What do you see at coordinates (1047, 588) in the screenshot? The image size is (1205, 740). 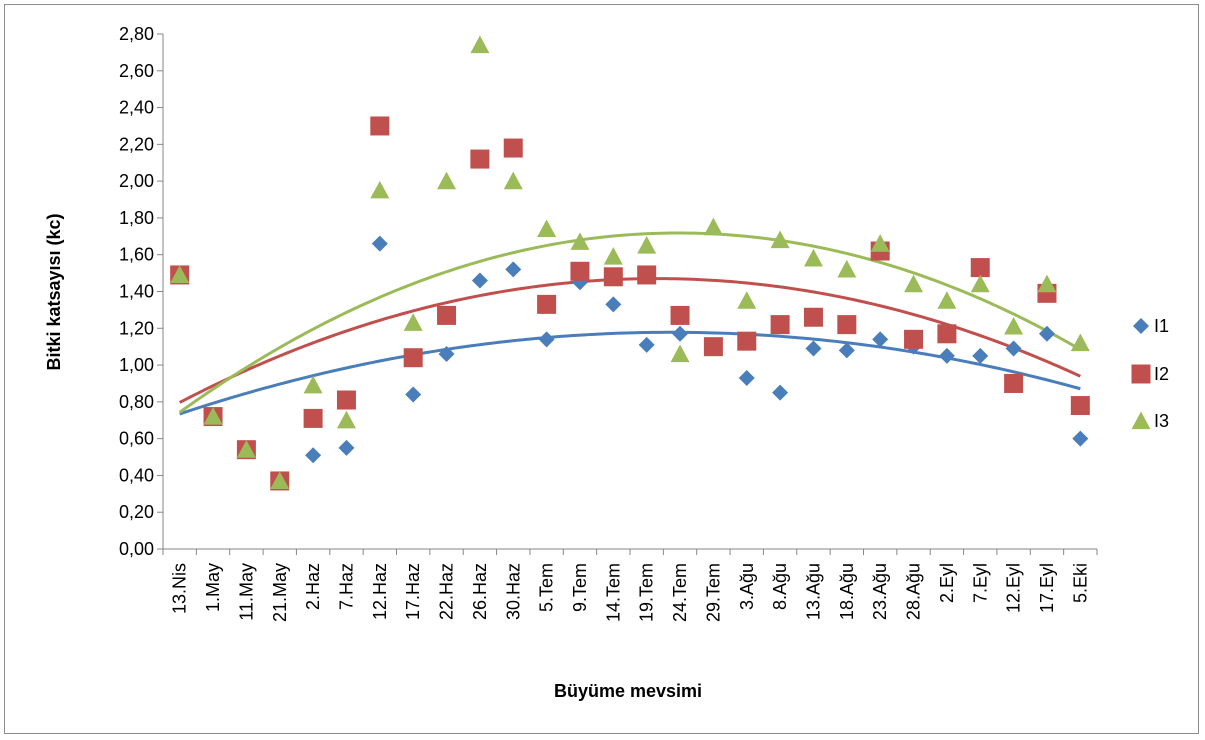 I see `x-tick-label: 17.Eyl` at bounding box center [1047, 588].